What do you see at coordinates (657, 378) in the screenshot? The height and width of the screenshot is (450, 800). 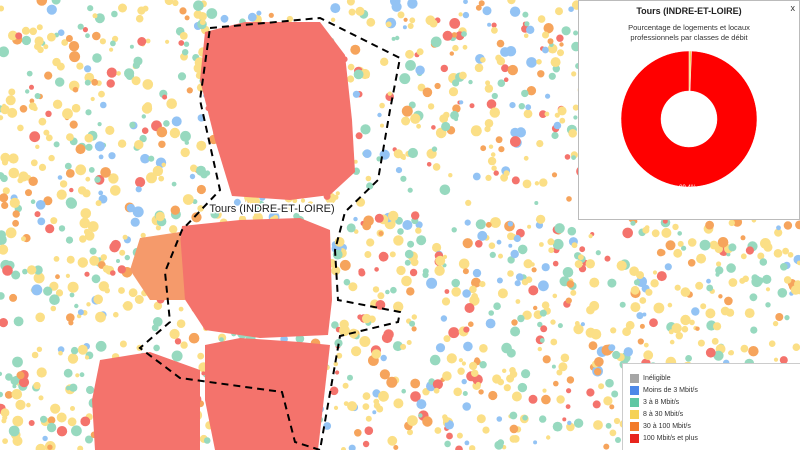 I see `legend-label: Inéligible` at bounding box center [657, 378].